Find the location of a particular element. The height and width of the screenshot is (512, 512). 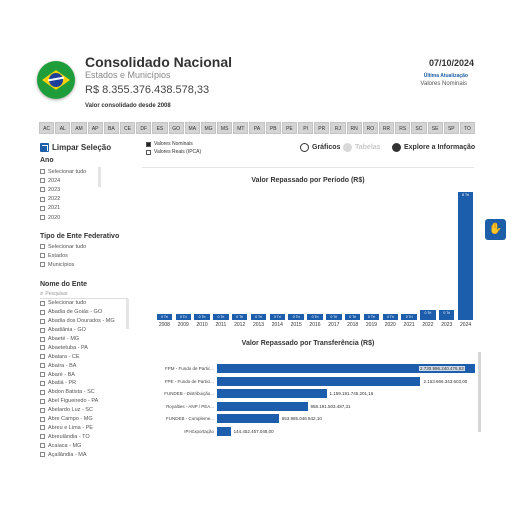

list-item: Abaetetuba - PA is located at coordinates (77, 347).